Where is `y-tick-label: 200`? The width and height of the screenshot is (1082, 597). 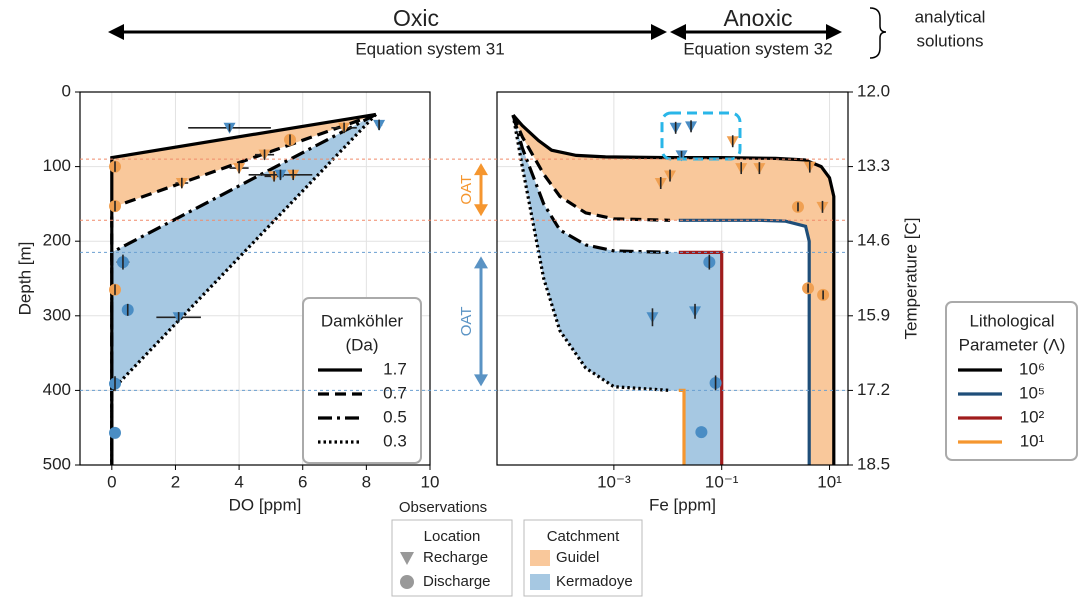
y-tick-label: 200 is located at coordinates (57, 240).